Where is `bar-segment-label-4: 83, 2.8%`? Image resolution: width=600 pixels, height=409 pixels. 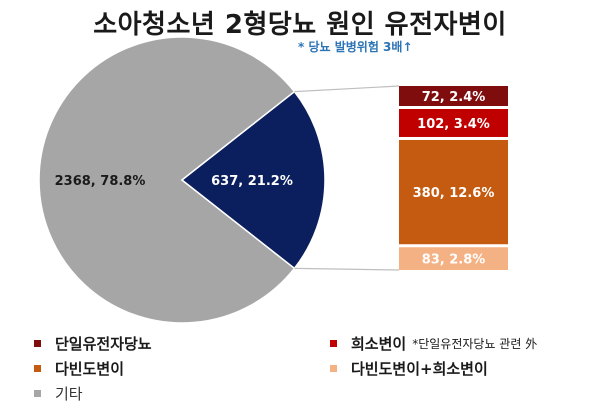
bar-segment-label-4: 83, 2.8% is located at coordinates (454, 260).